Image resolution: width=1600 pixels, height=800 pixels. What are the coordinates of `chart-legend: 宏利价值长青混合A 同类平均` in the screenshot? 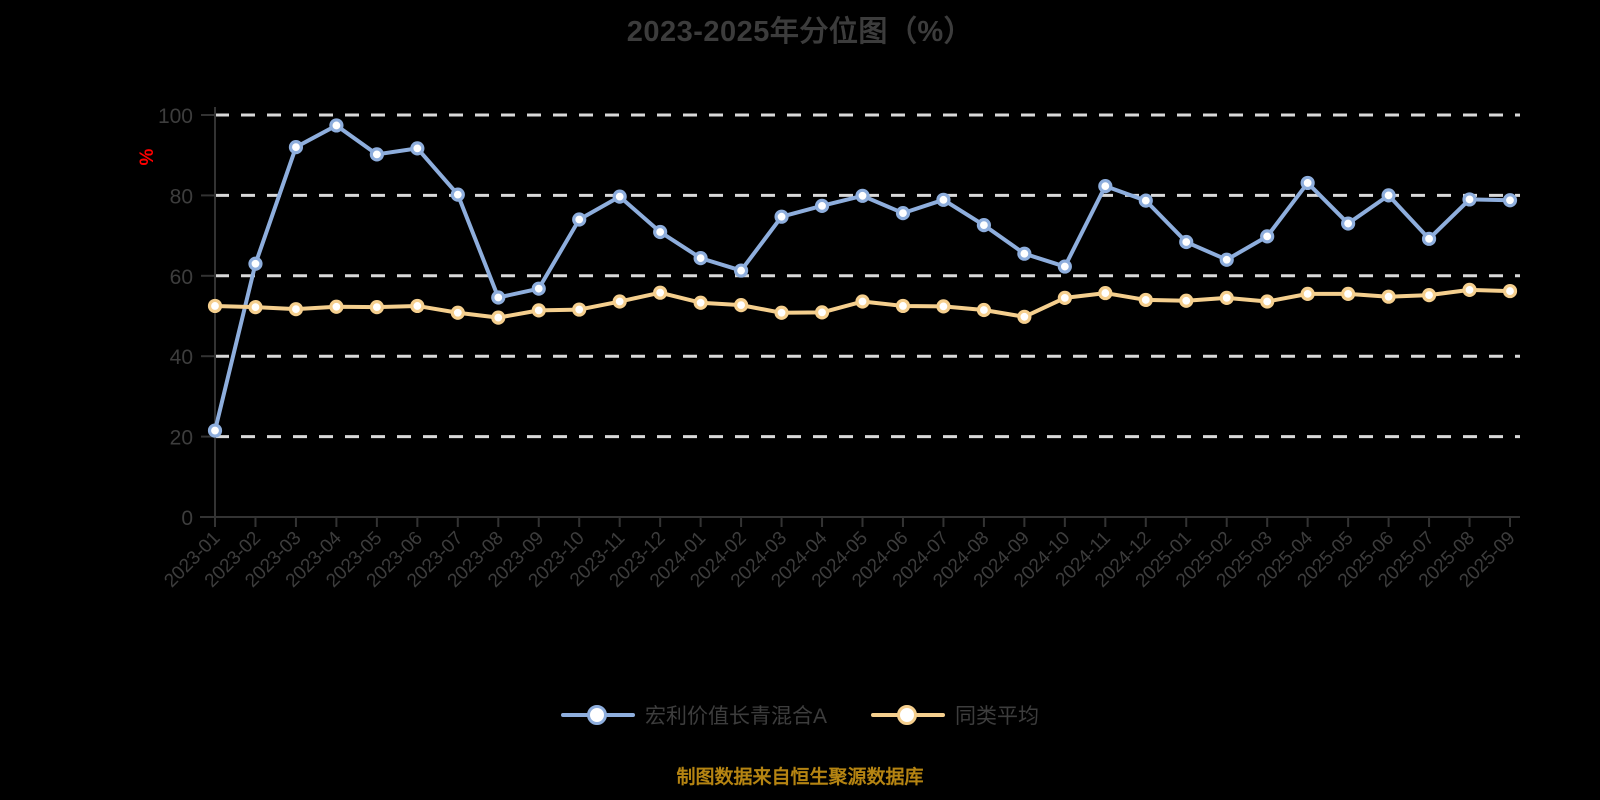 It's located at (800, 715).